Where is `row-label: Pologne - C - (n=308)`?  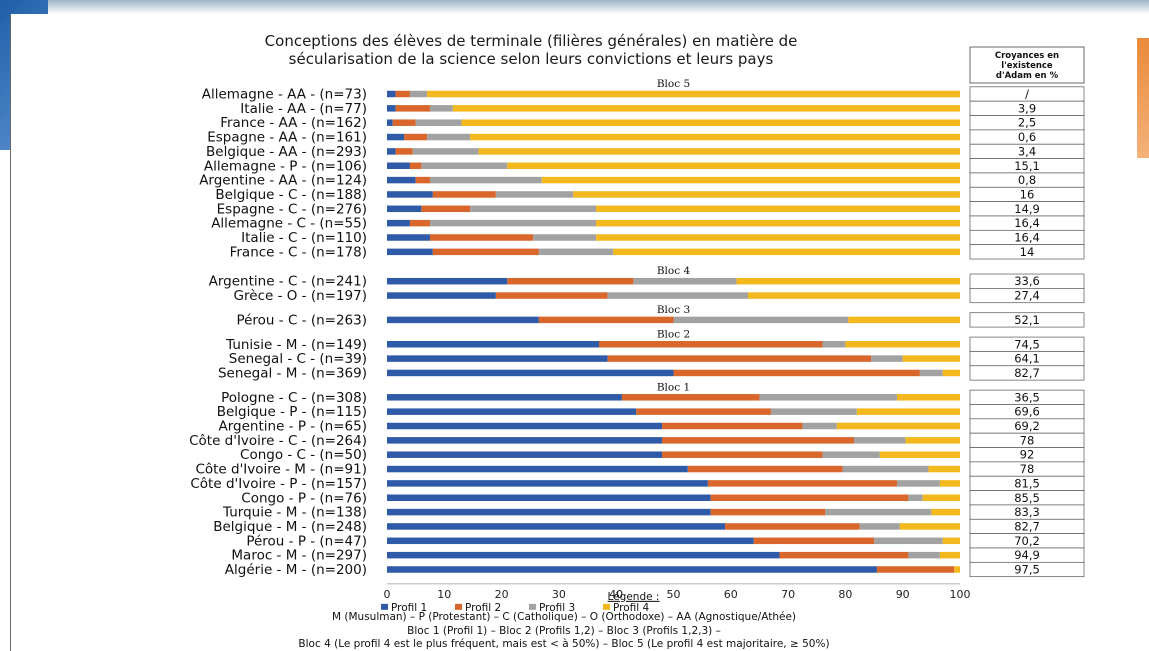
row-label: Pologne - C - (n=308) is located at coordinates (294, 398).